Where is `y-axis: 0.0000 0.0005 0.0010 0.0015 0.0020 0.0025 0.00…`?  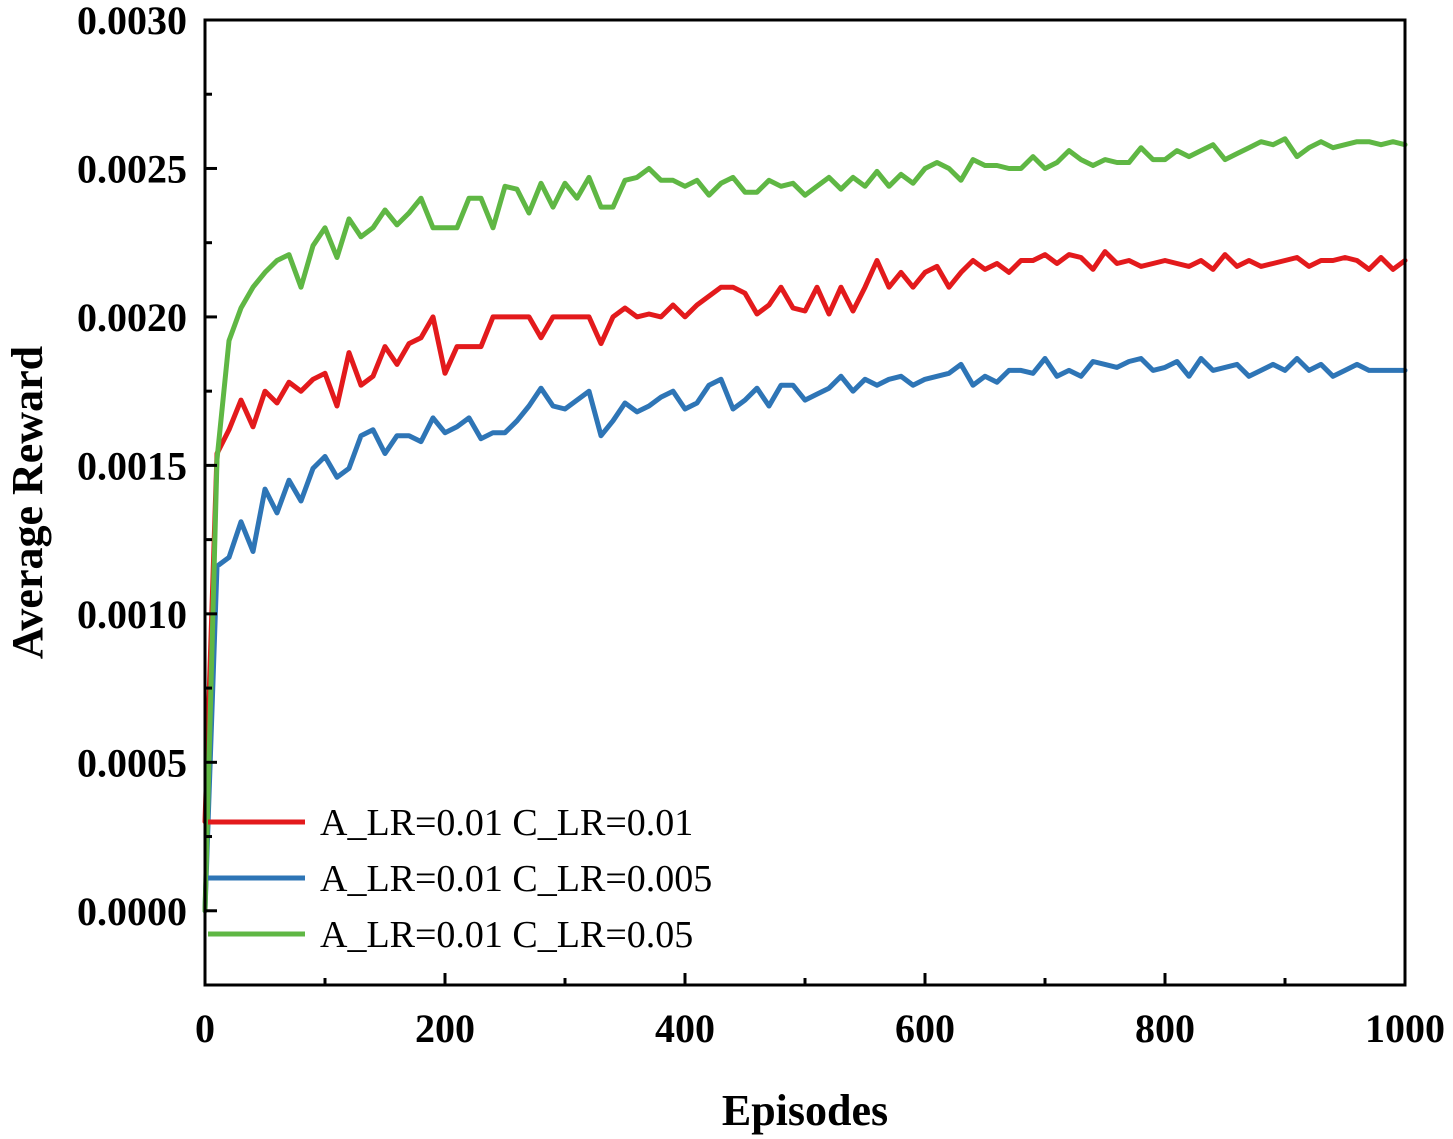 y-axis: 0.0000 0.0005 0.0010 0.0015 0.0020 0.0025 0.00… is located at coordinates (147, 467).